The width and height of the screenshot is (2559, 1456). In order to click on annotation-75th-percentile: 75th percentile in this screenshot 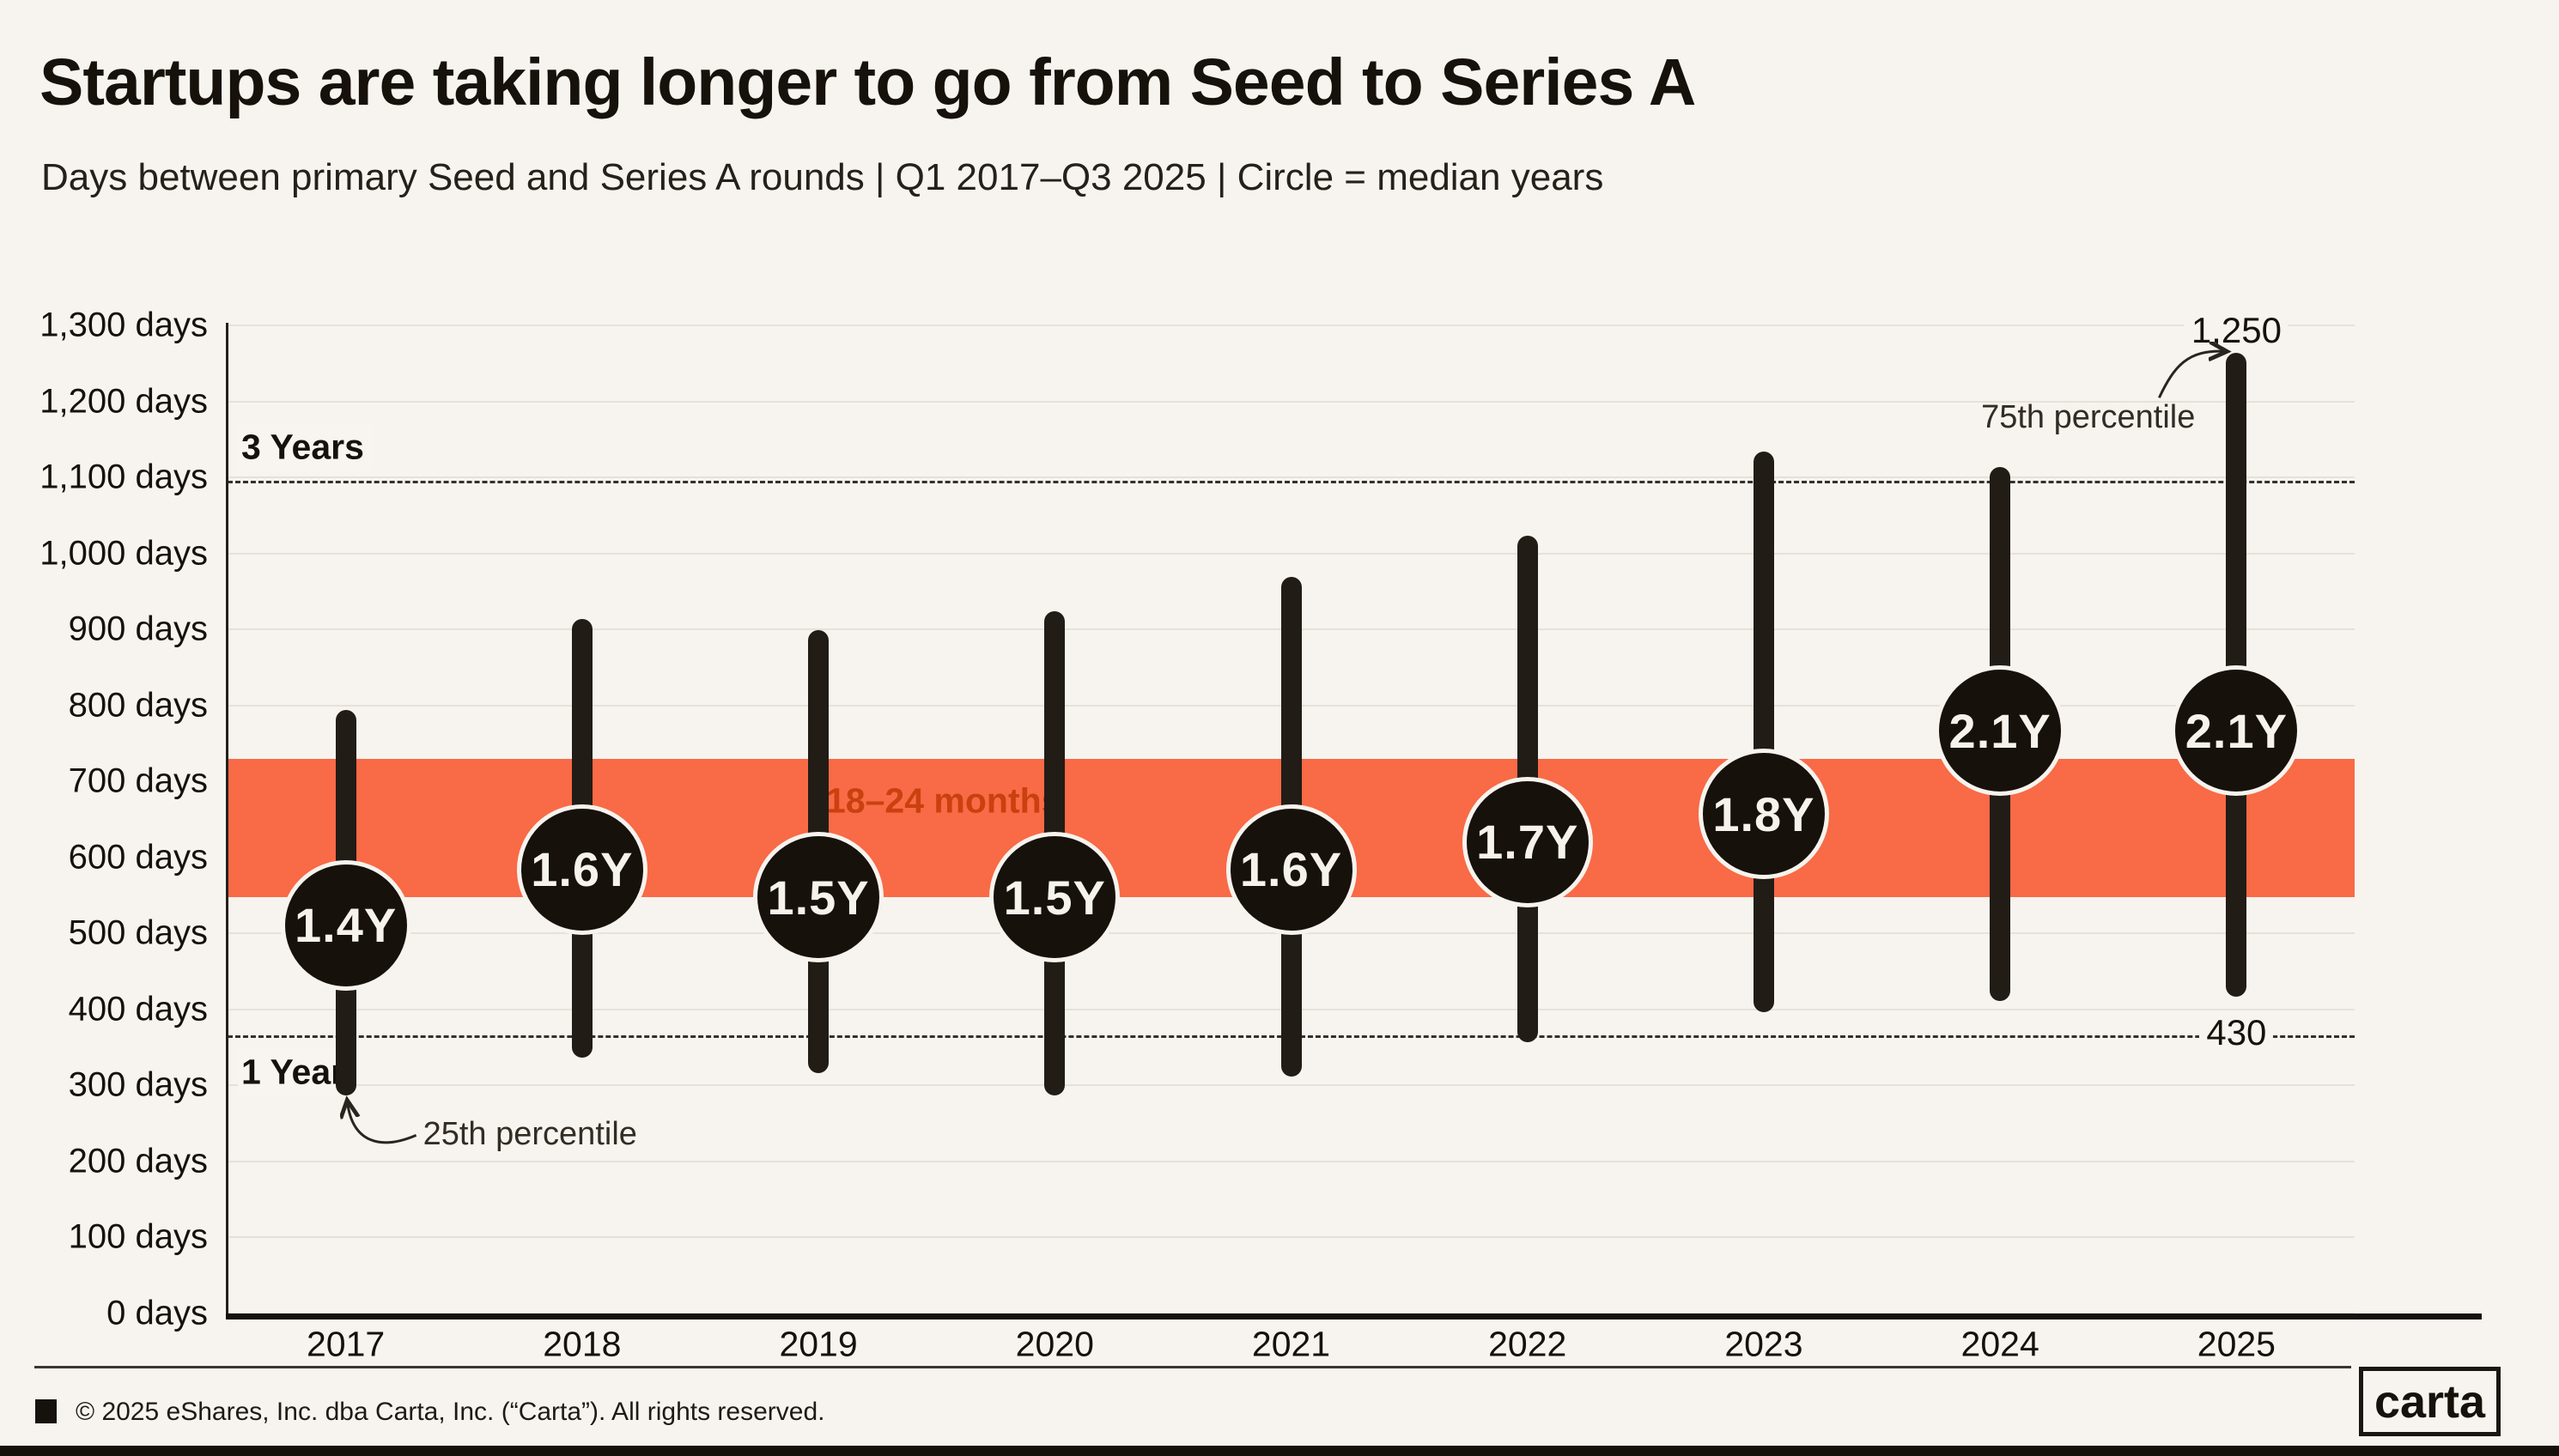, I will do `click(2088, 418)`.